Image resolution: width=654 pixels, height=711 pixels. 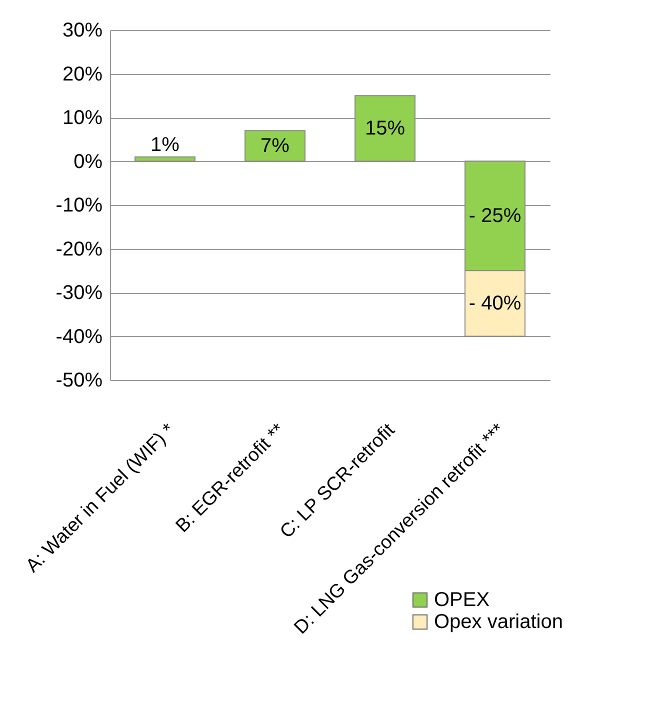 What do you see at coordinates (79, 337) in the screenshot?
I see `y-tick-label: -40%` at bounding box center [79, 337].